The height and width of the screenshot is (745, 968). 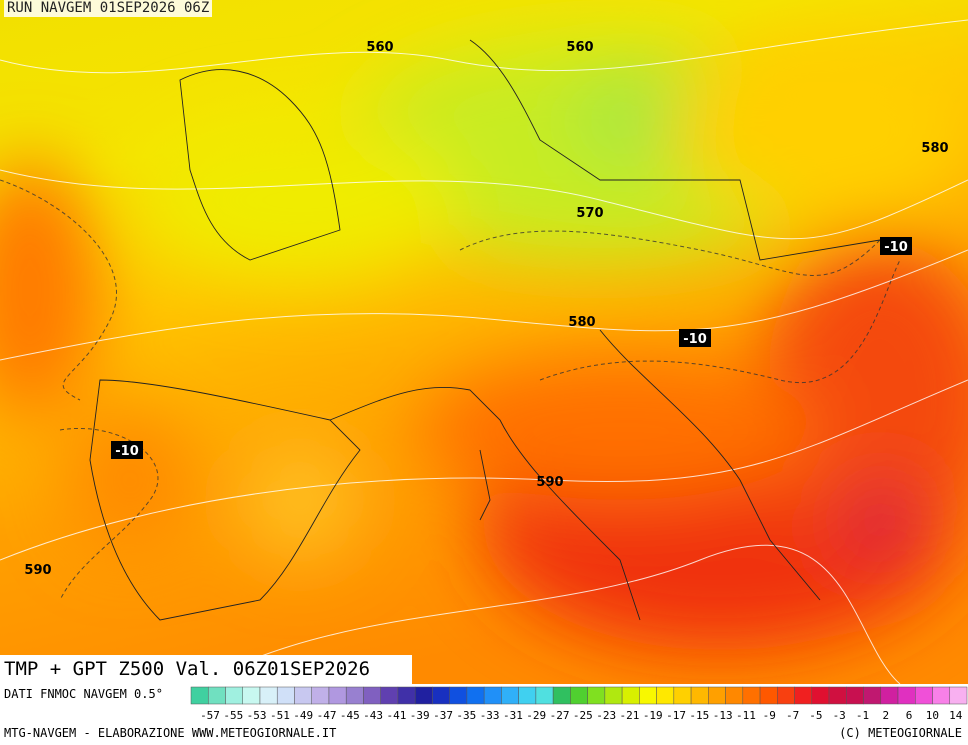 What do you see at coordinates (257, 715) in the screenshot?
I see `scale-label: -53` at bounding box center [257, 715].